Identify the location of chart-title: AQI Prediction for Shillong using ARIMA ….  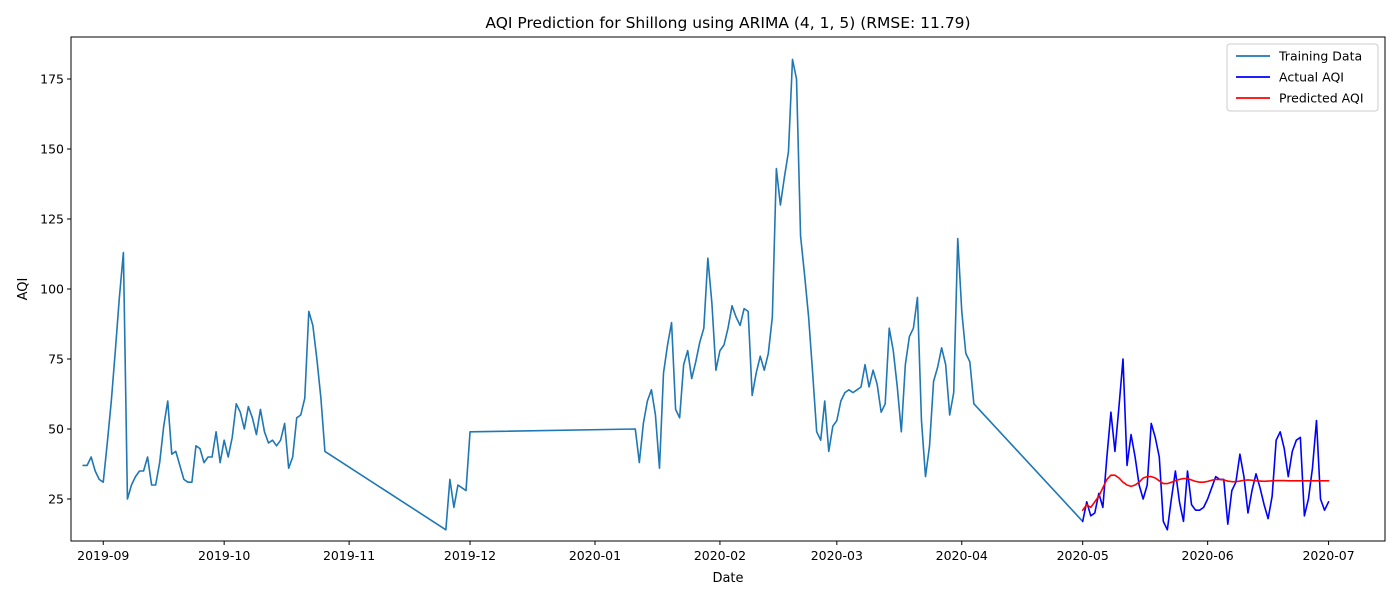
(727, 23).